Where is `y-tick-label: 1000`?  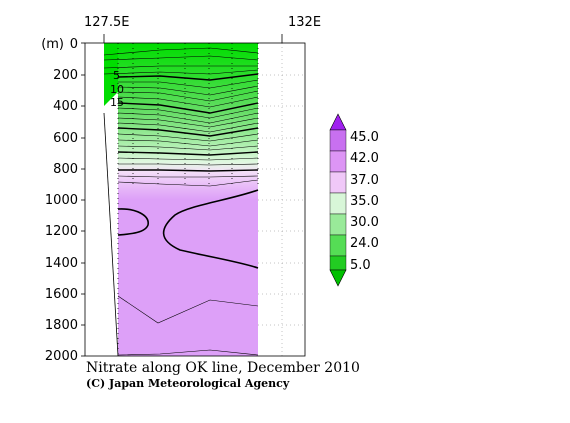 y-tick-label: 1000 is located at coordinates (61, 200).